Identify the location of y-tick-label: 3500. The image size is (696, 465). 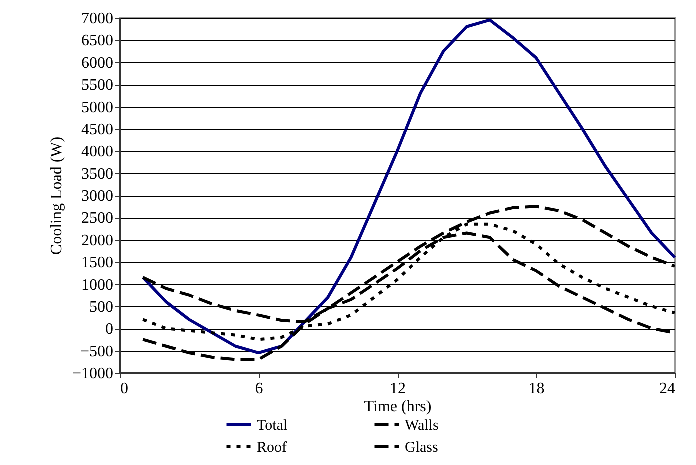
(98, 174).